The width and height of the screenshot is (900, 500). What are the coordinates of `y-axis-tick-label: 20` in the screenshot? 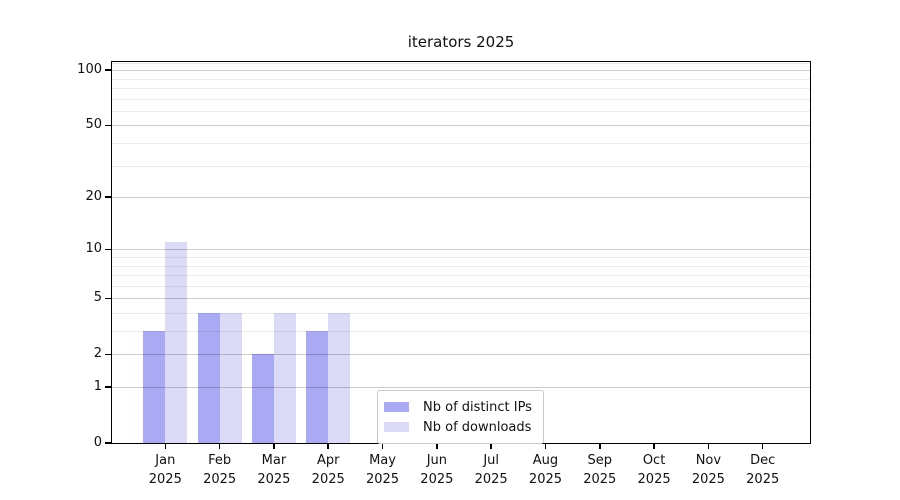 It's located at (93, 197).